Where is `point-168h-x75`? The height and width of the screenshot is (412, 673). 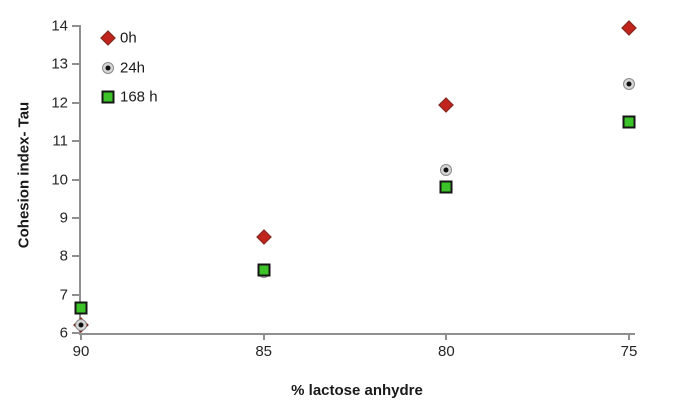
point-168h-x75 is located at coordinates (629, 122).